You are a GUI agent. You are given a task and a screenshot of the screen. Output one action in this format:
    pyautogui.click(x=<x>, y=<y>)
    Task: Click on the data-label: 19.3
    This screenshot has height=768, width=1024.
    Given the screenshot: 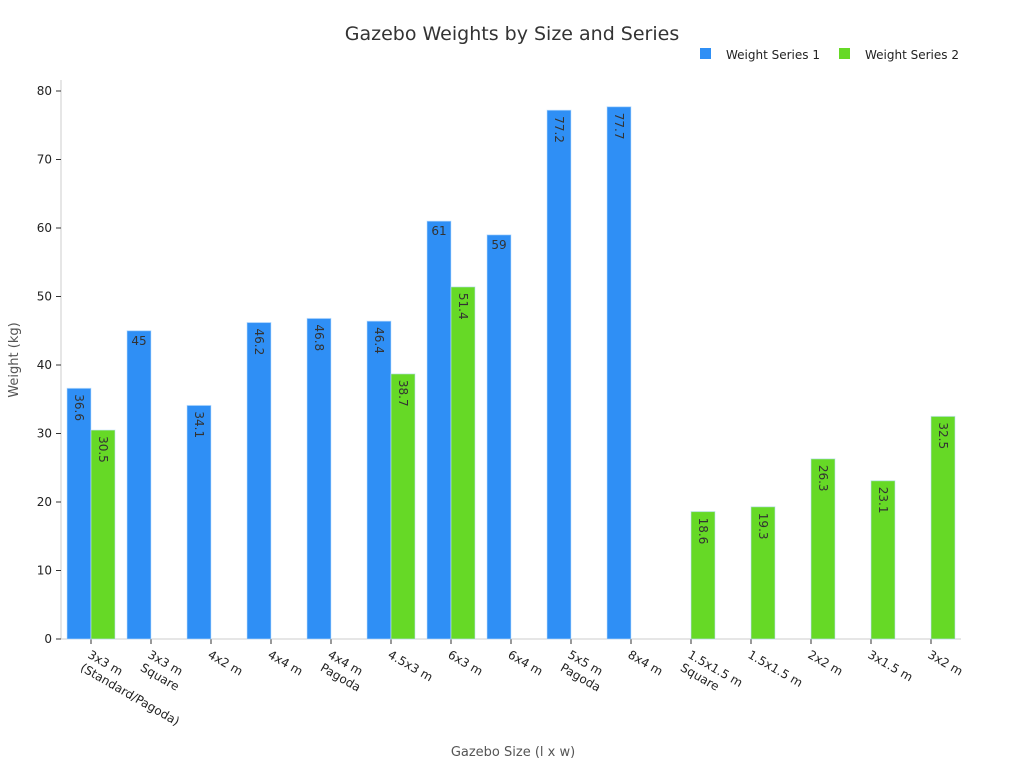 What is the action you would take?
    pyautogui.click(x=763, y=526)
    